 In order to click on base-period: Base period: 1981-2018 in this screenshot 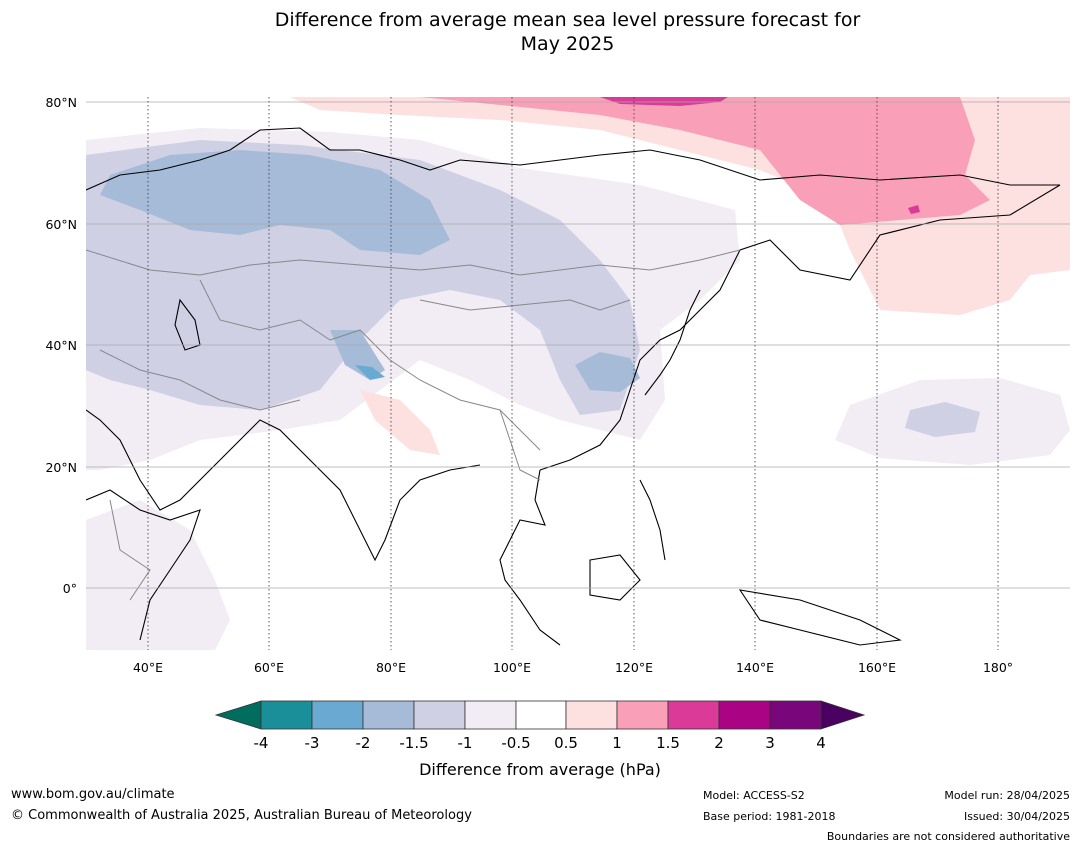, I will do `click(769, 816)`.